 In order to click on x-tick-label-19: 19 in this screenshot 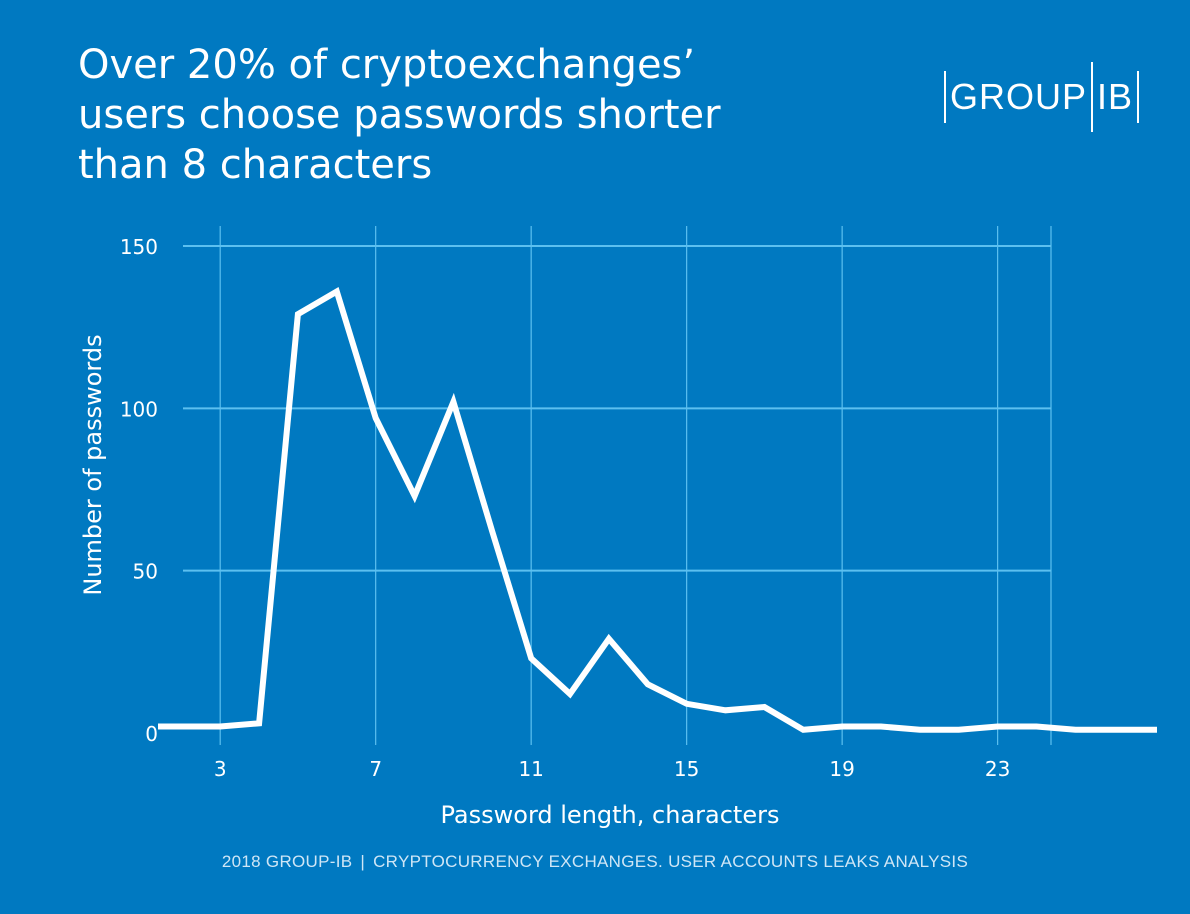, I will do `click(841, 769)`.